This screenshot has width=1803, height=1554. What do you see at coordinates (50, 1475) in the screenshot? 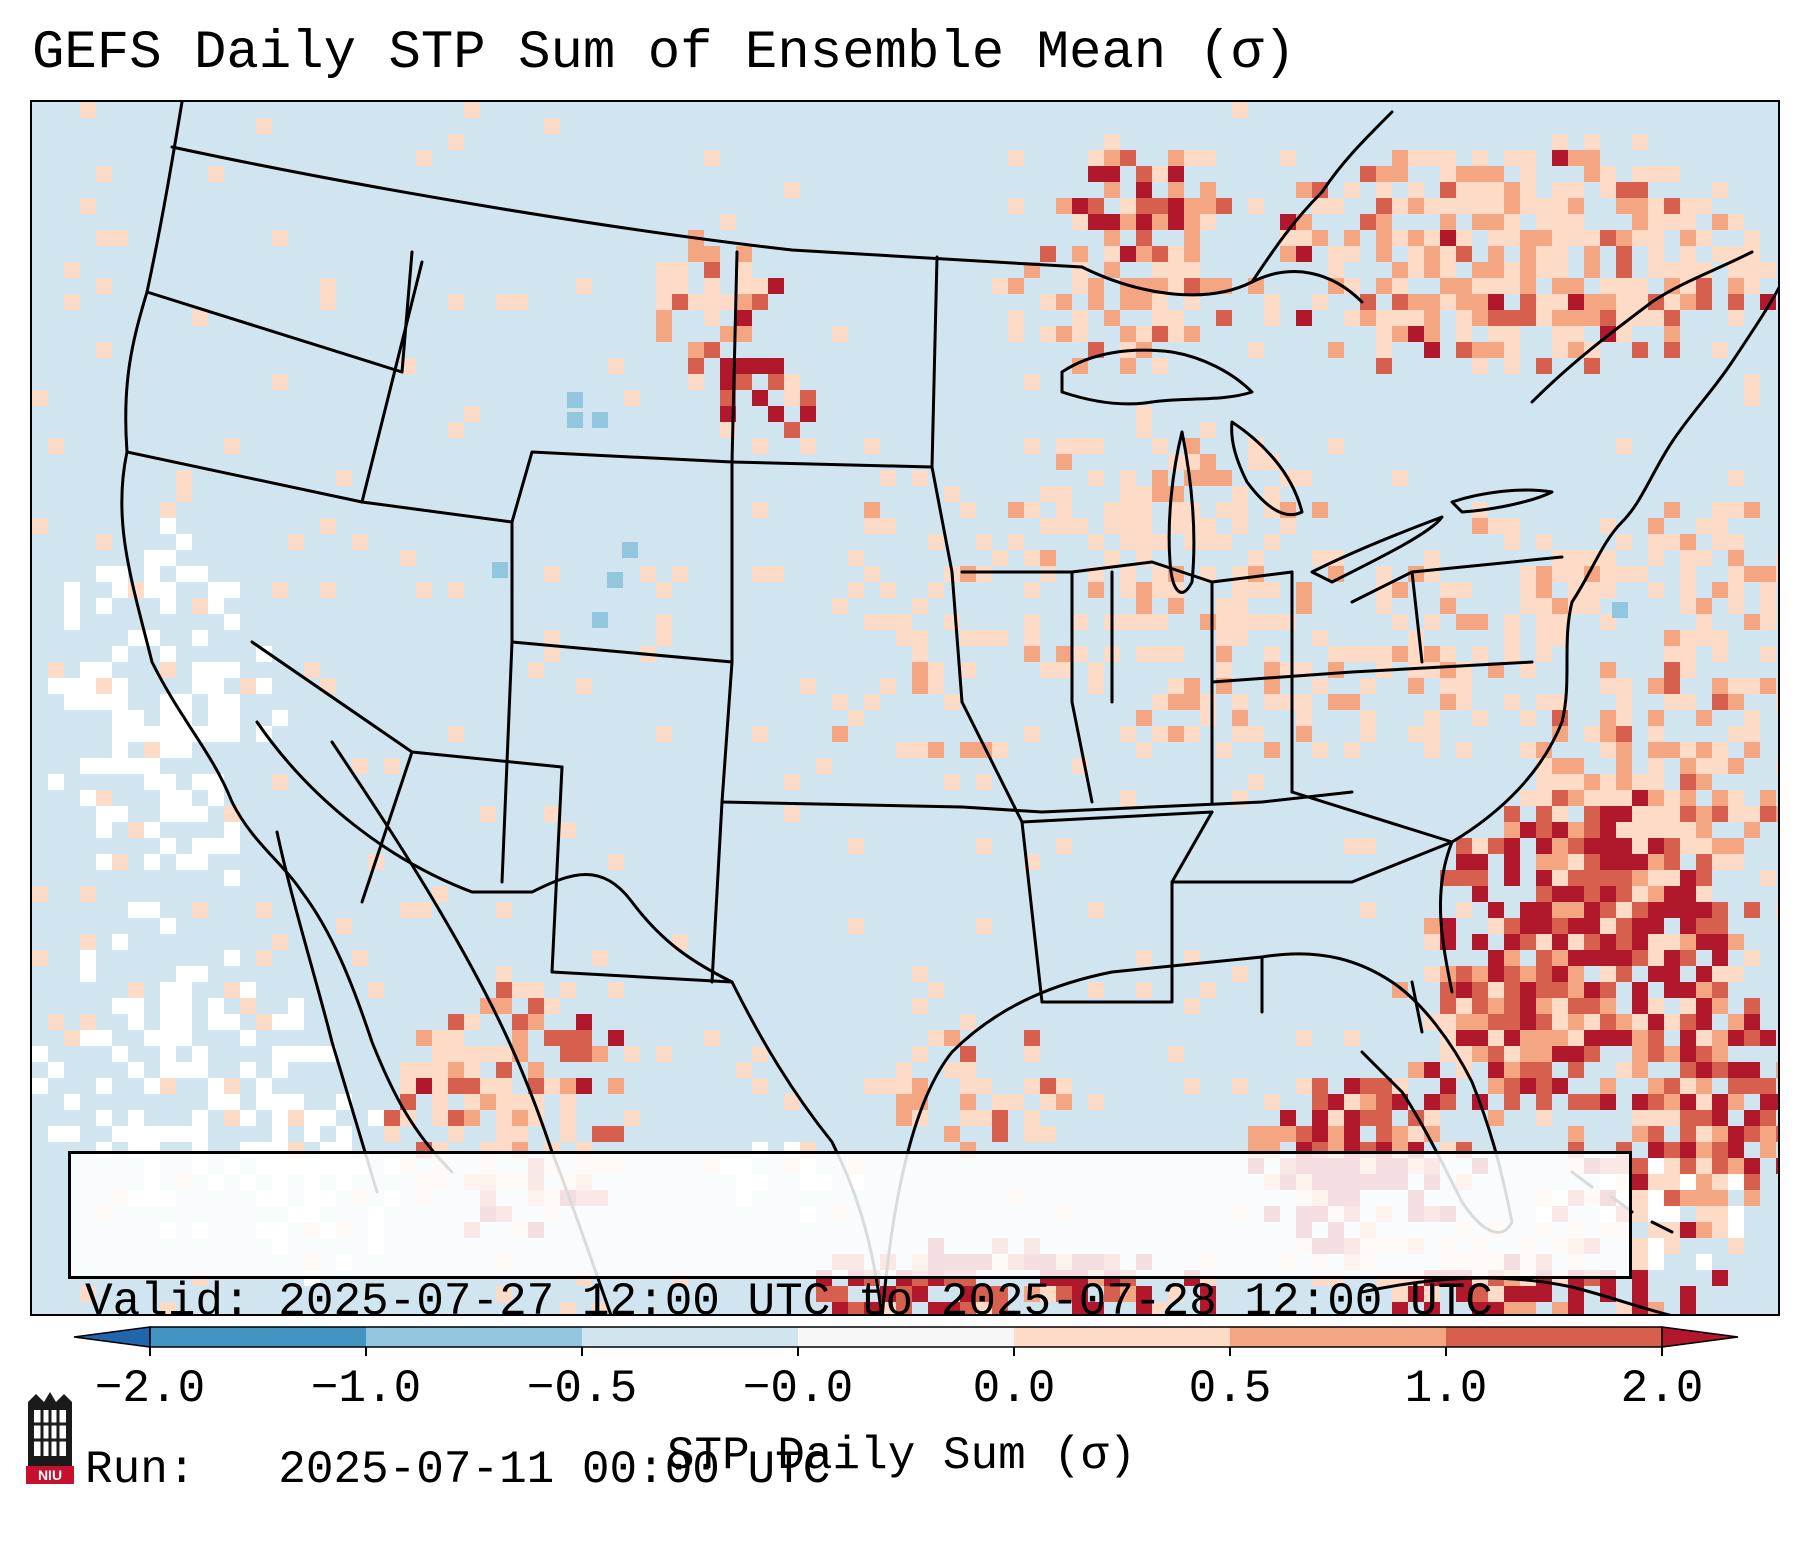
I see `logo-text: NIU` at bounding box center [50, 1475].